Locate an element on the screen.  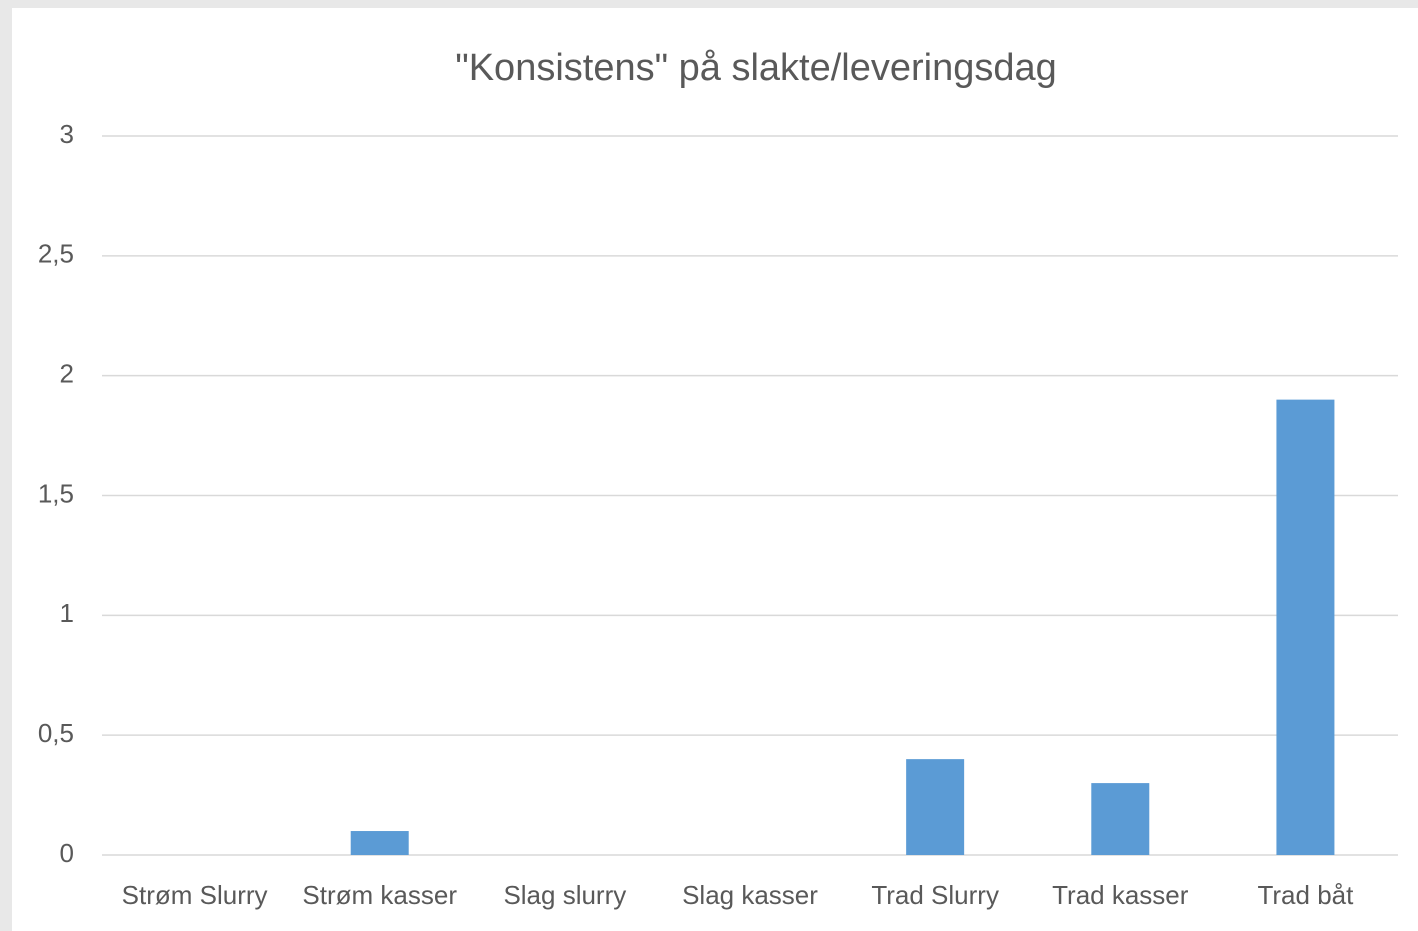
x-tick-label: Trad Slurry is located at coordinates (935, 895).